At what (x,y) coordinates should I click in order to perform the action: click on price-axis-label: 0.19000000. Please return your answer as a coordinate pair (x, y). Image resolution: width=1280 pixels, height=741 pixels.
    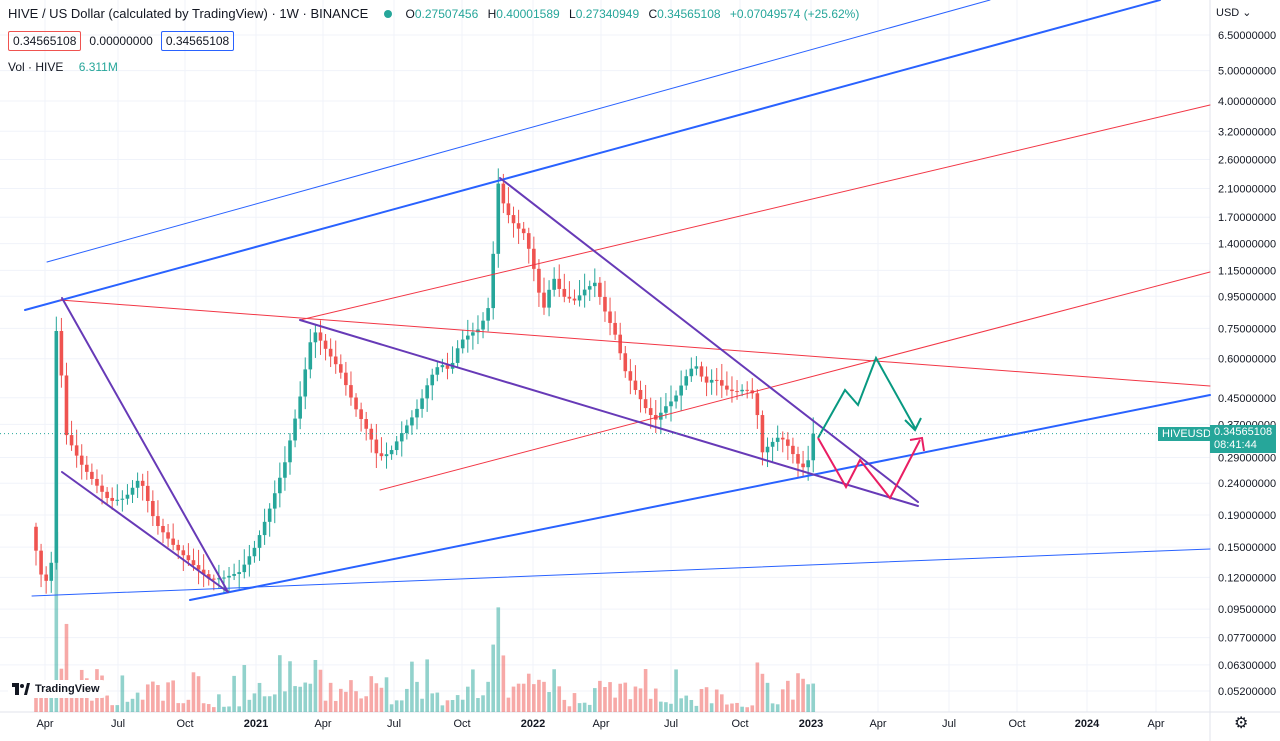
    Looking at the image, I should click on (1247, 516).